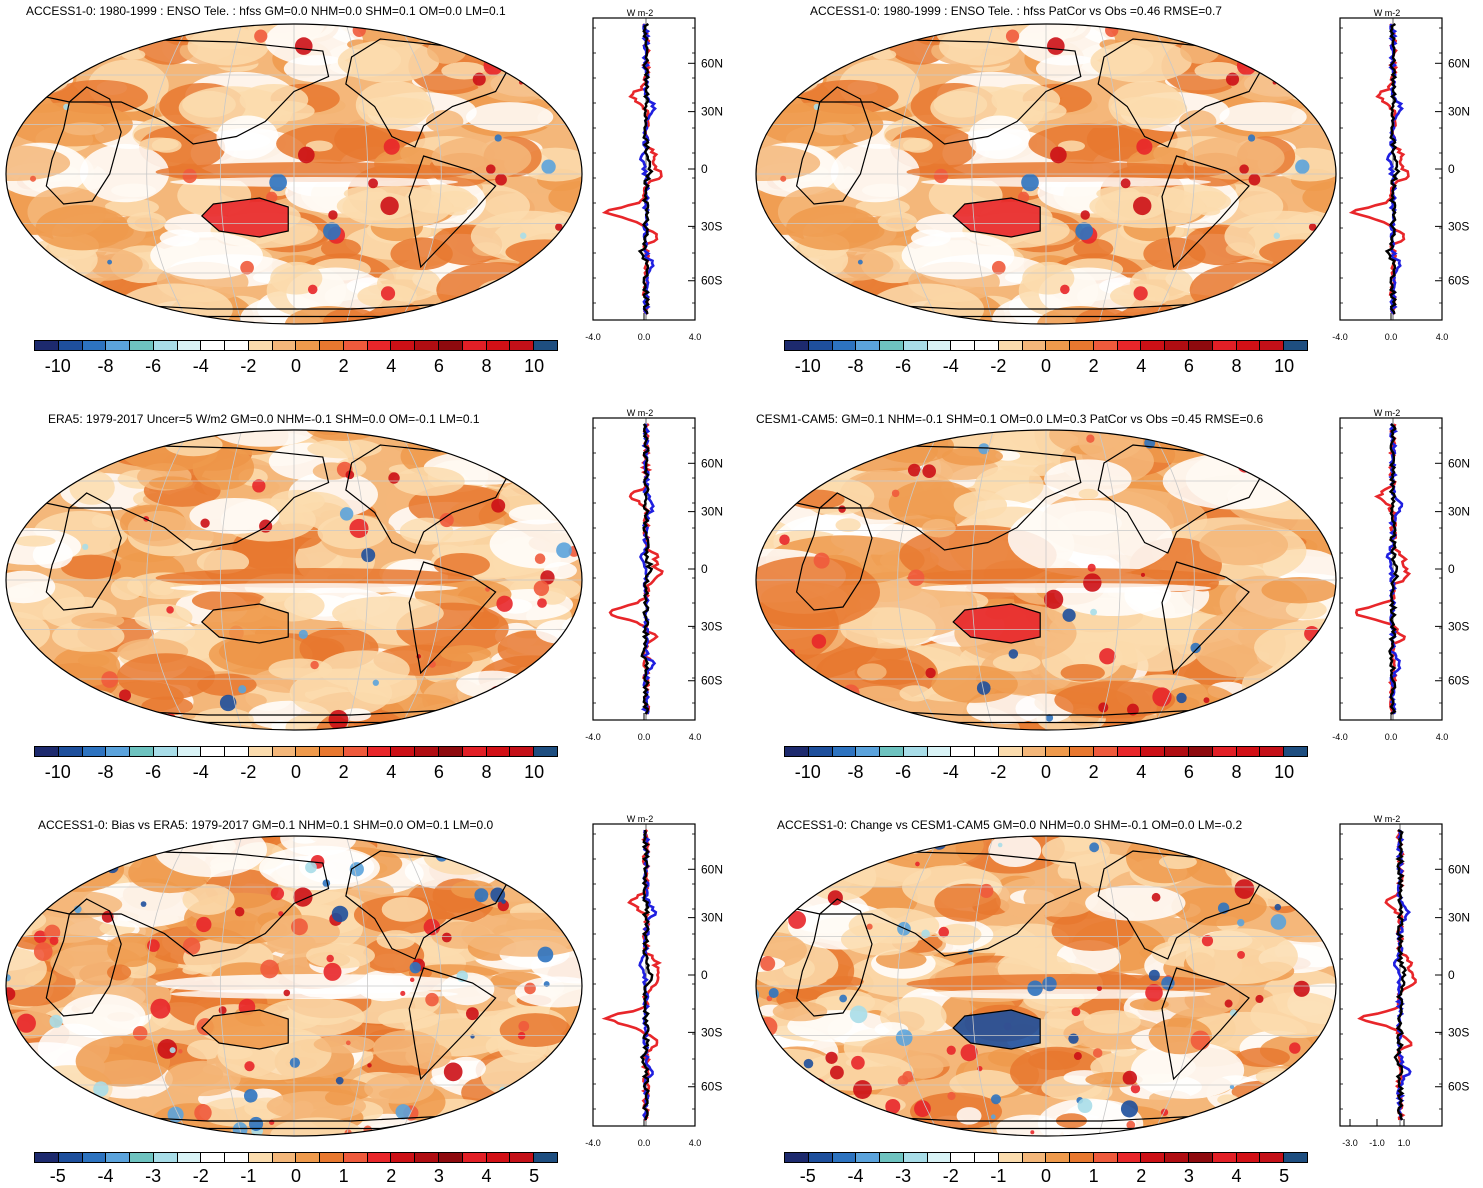 This screenshot has width=1483, height=1188. What do you see at coordinates (903, 366) in the screenshot?
I see `colorbar-label: -6` at bounding box center [903, 366].